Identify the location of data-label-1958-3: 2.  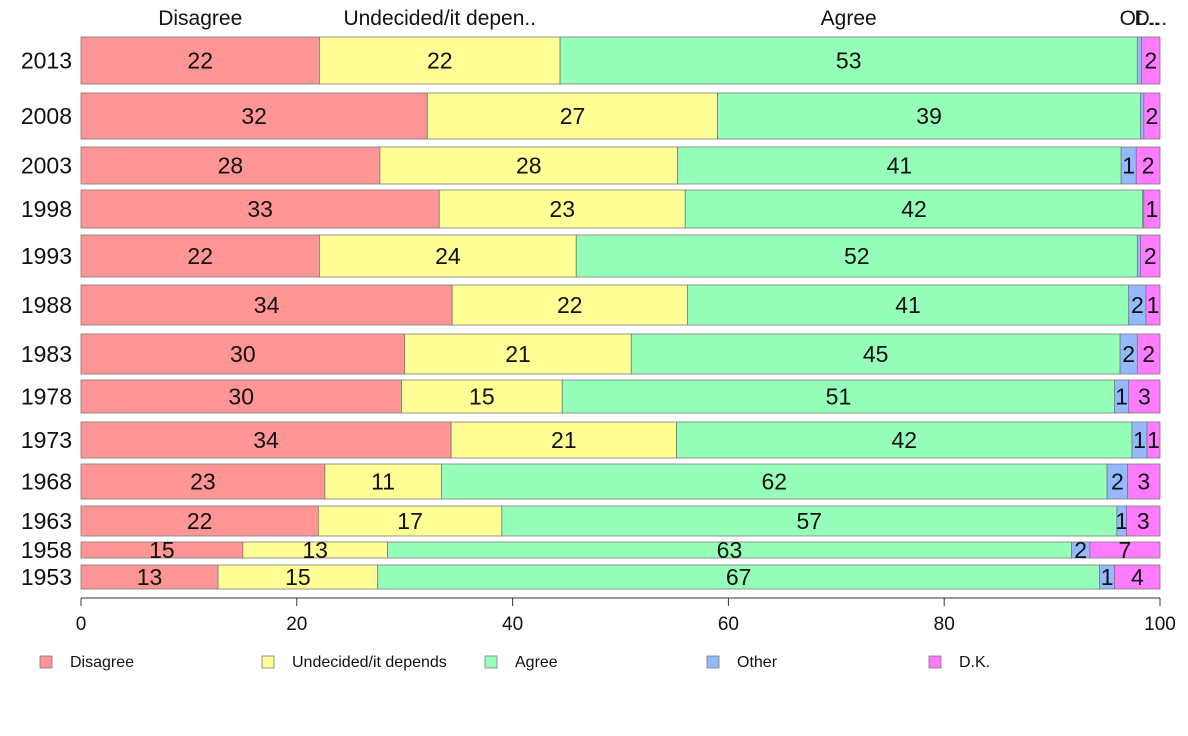
(1080, 550).